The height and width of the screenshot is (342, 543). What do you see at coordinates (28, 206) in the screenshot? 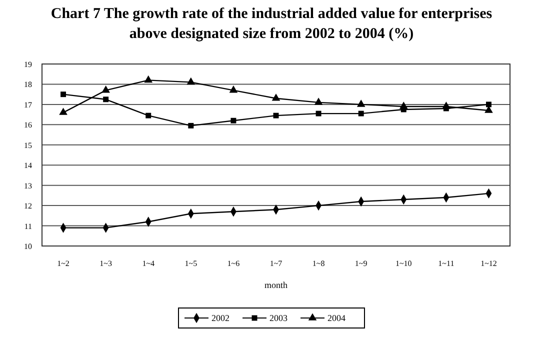
I see `y-tick-label: 12` at bounding box center [28, 206].